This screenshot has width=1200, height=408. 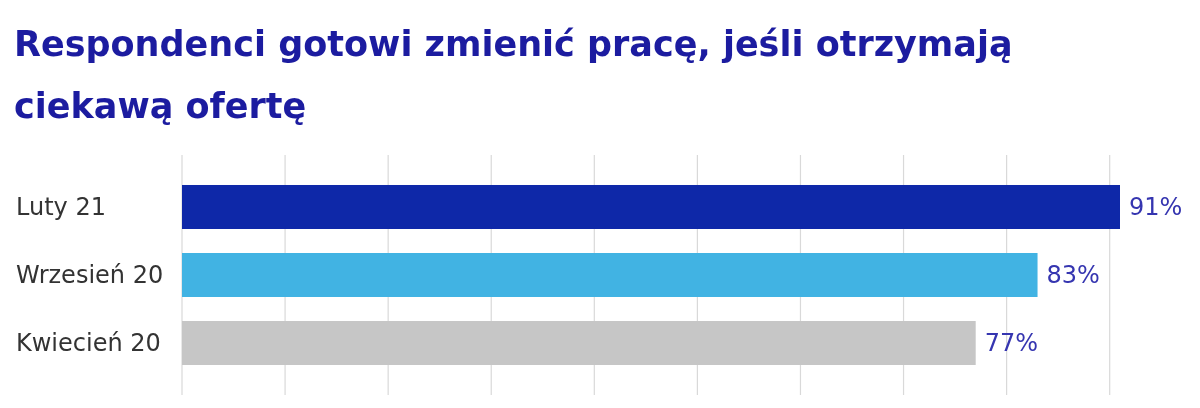 What do you see at coordinates (1073, 275) in the screenshot?
I see `data-label: 83%` at bounding box center [1073, 275].